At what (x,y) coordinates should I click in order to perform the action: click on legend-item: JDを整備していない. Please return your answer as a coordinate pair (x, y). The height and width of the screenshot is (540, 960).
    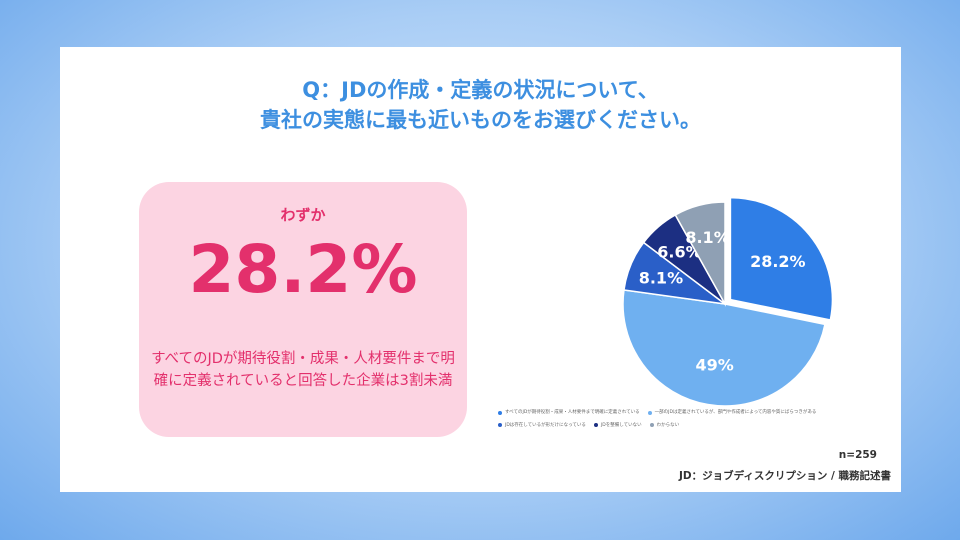
    Looking at the image, I should click on (617, 425).